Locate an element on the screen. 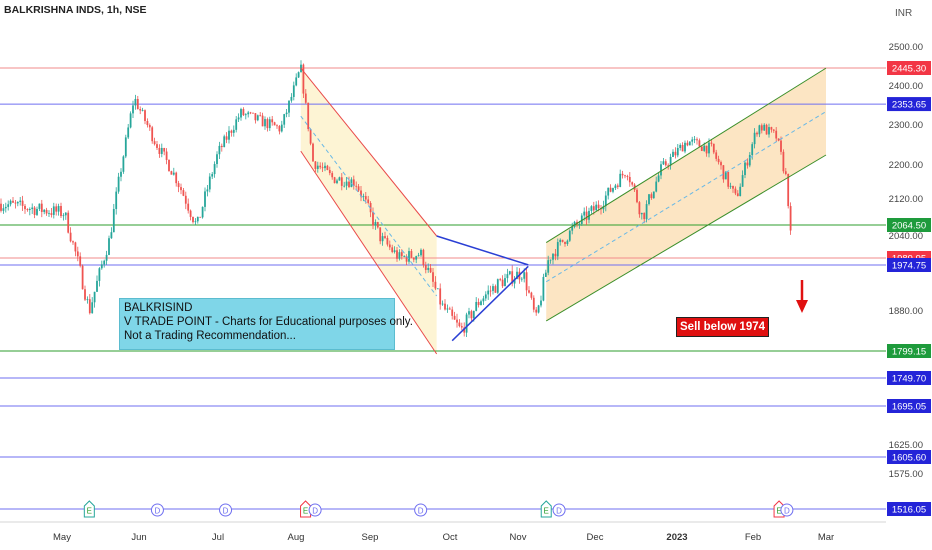  earnings-marker-icon is located at coordinates (546, 509).